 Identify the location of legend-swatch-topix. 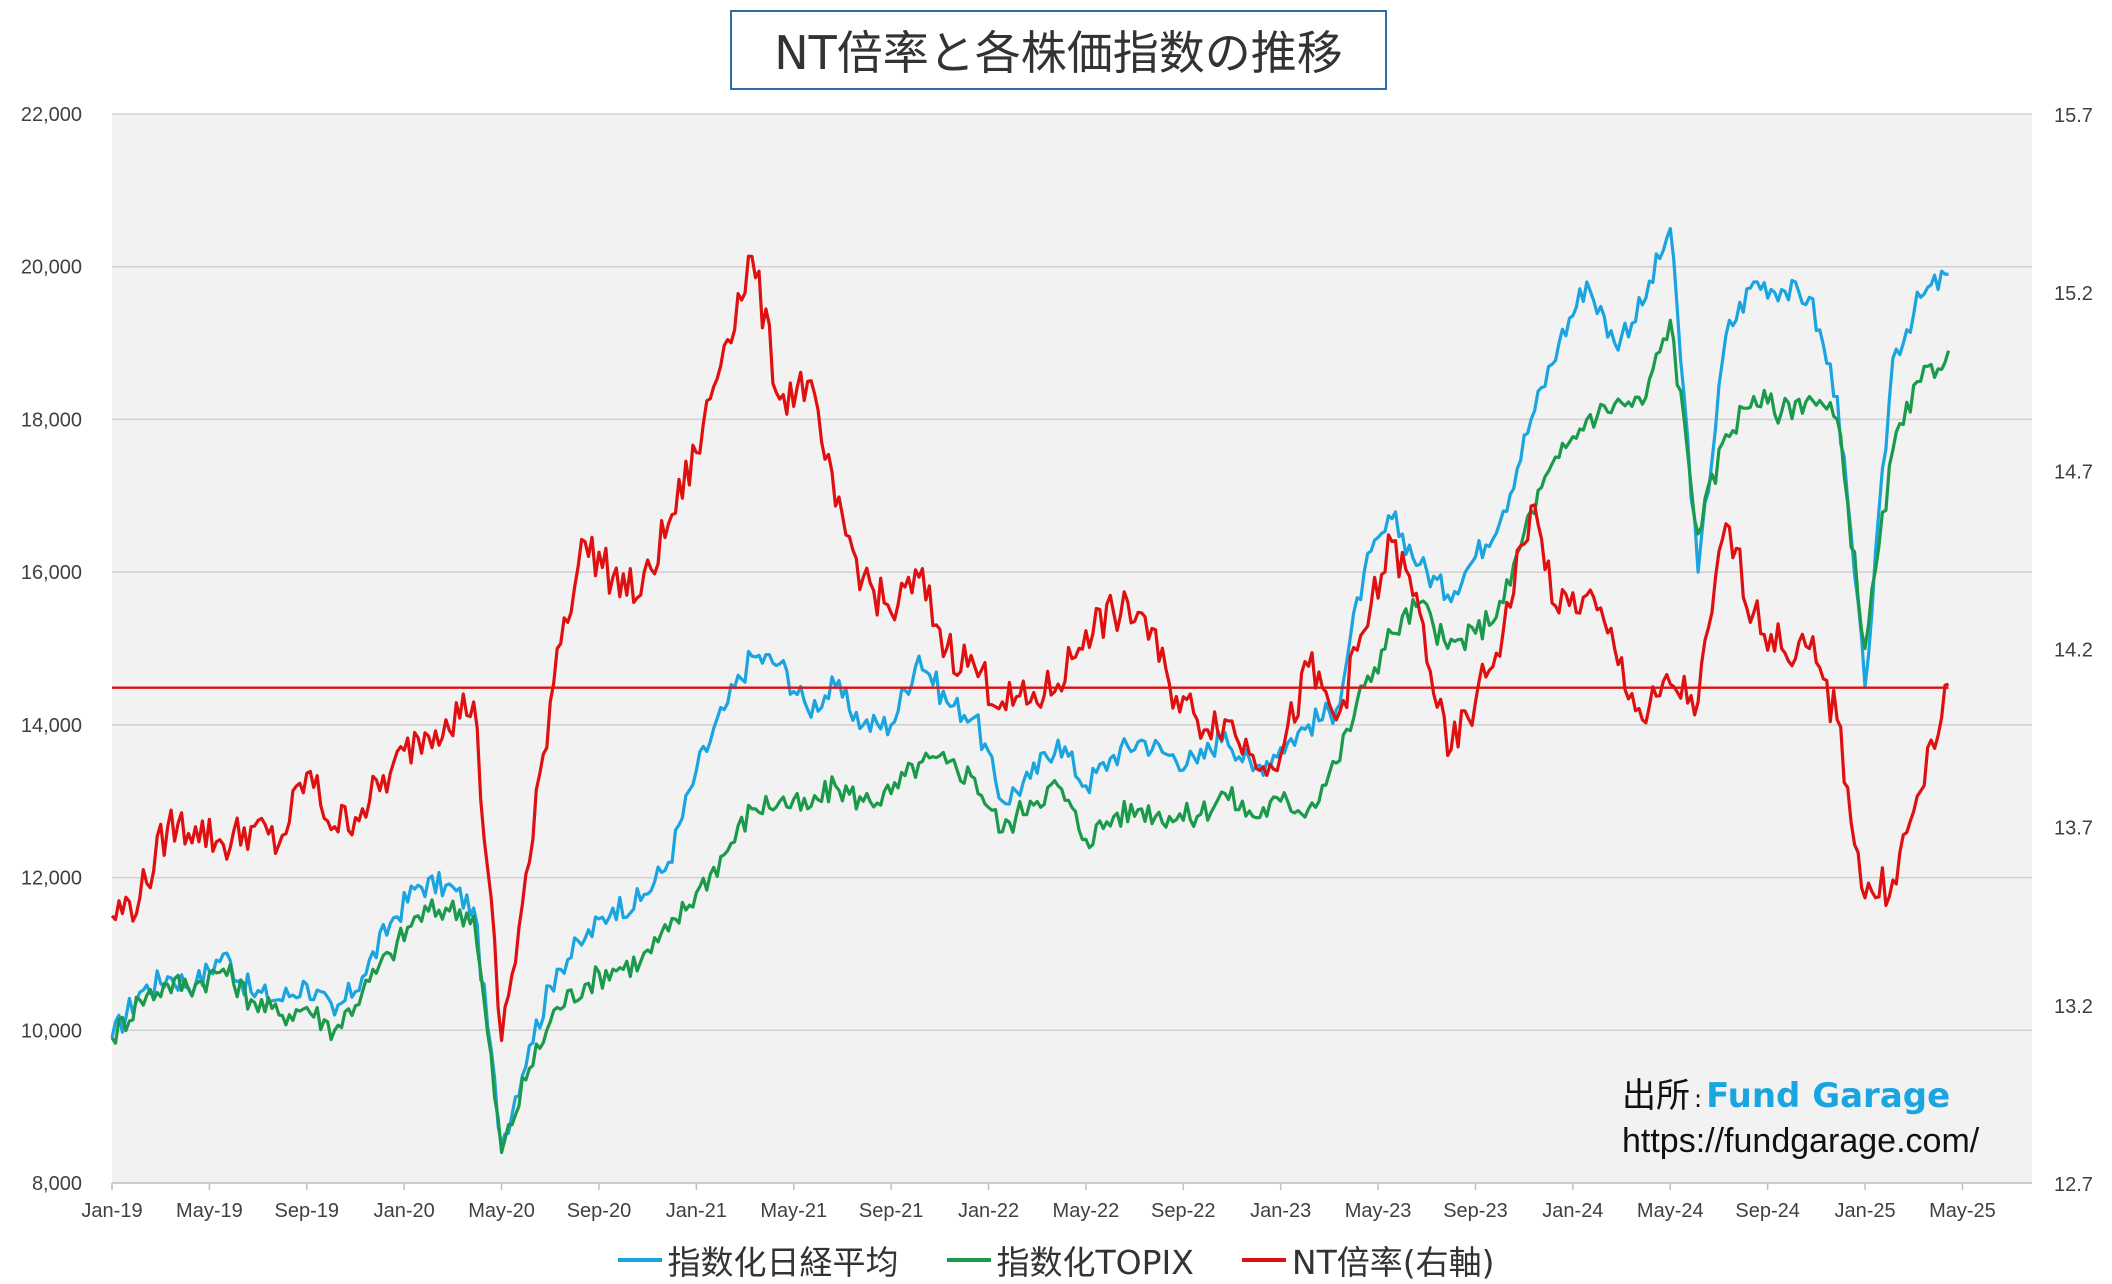
(968, 1260).